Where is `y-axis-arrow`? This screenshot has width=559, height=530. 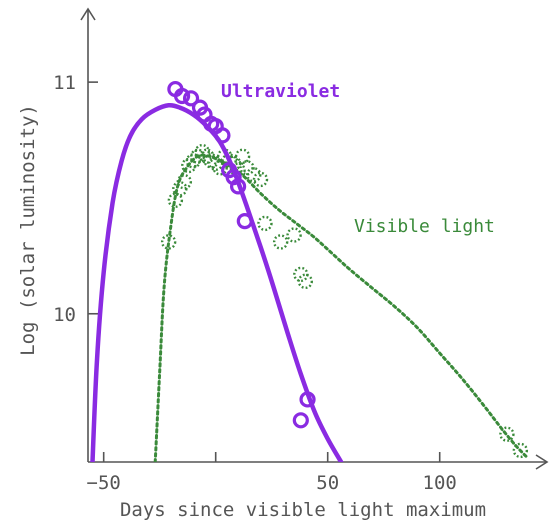
y-axis-arrow is located at coordinates (88, 14).